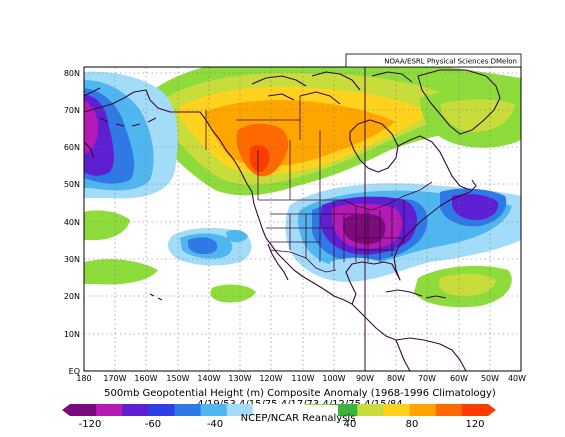 This screenshot has width=565, height=437. Describe the element at coordinates (278, 262) in the screenshot. I see `coastline-baja` at that location.